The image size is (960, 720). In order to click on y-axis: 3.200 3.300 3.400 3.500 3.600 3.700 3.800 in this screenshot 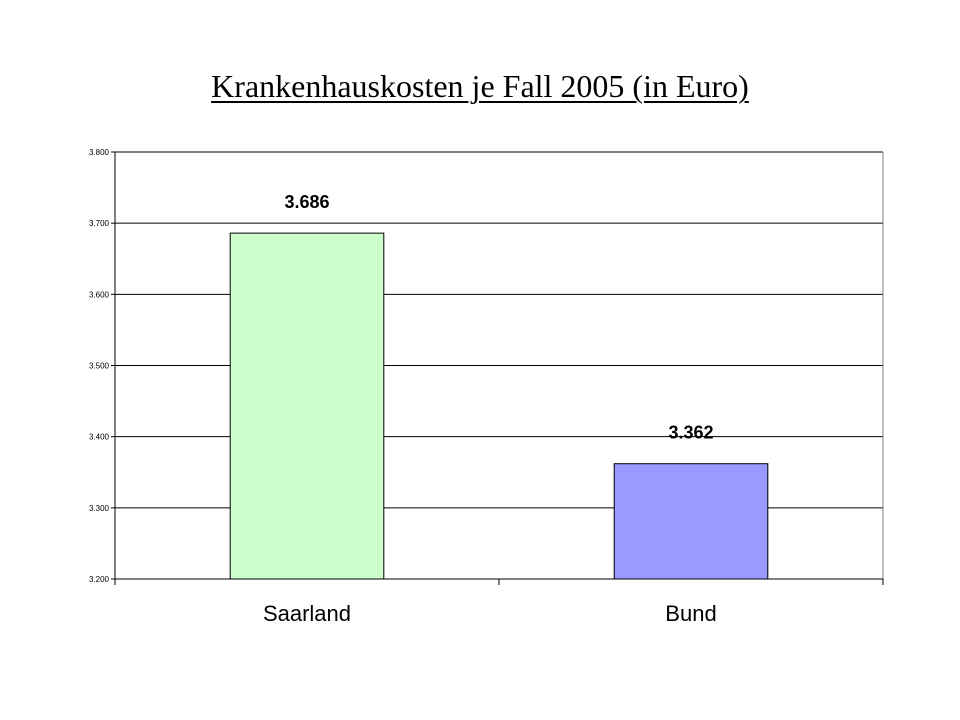, I will do `click(102, 366)`.